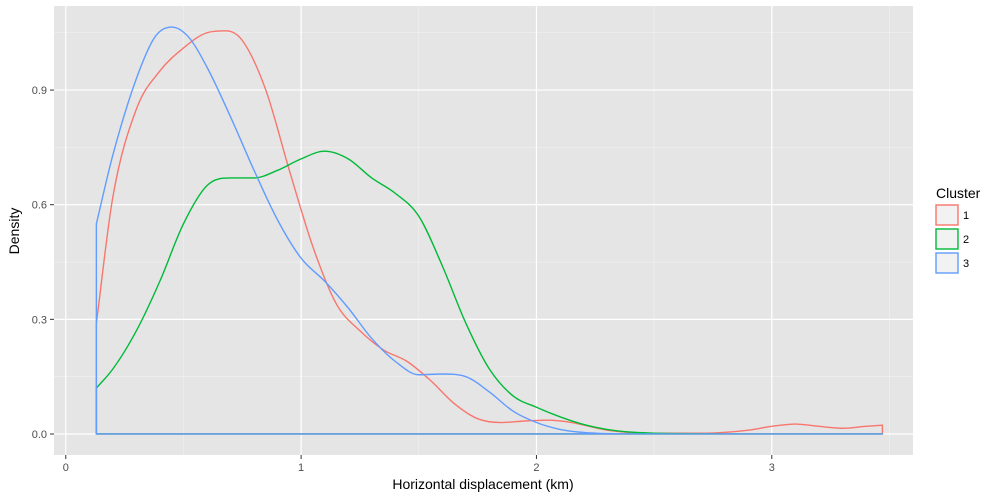 The height and width of the screenshot is (500, 1000). I want to click on y-tick-label: 0.0, so click(39, 435).